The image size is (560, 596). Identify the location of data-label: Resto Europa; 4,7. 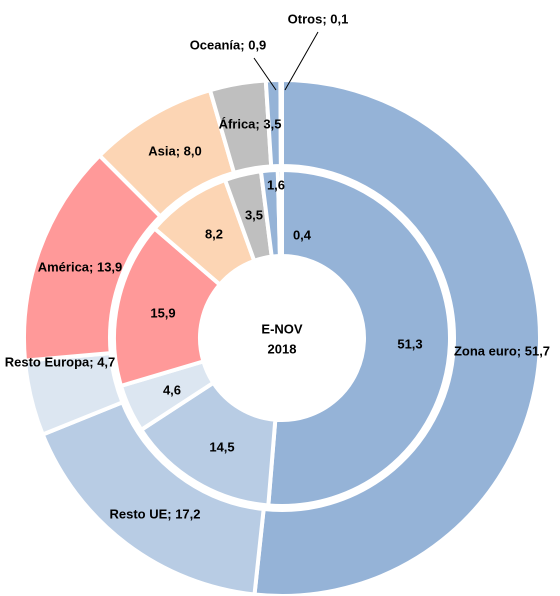
(60, 361).